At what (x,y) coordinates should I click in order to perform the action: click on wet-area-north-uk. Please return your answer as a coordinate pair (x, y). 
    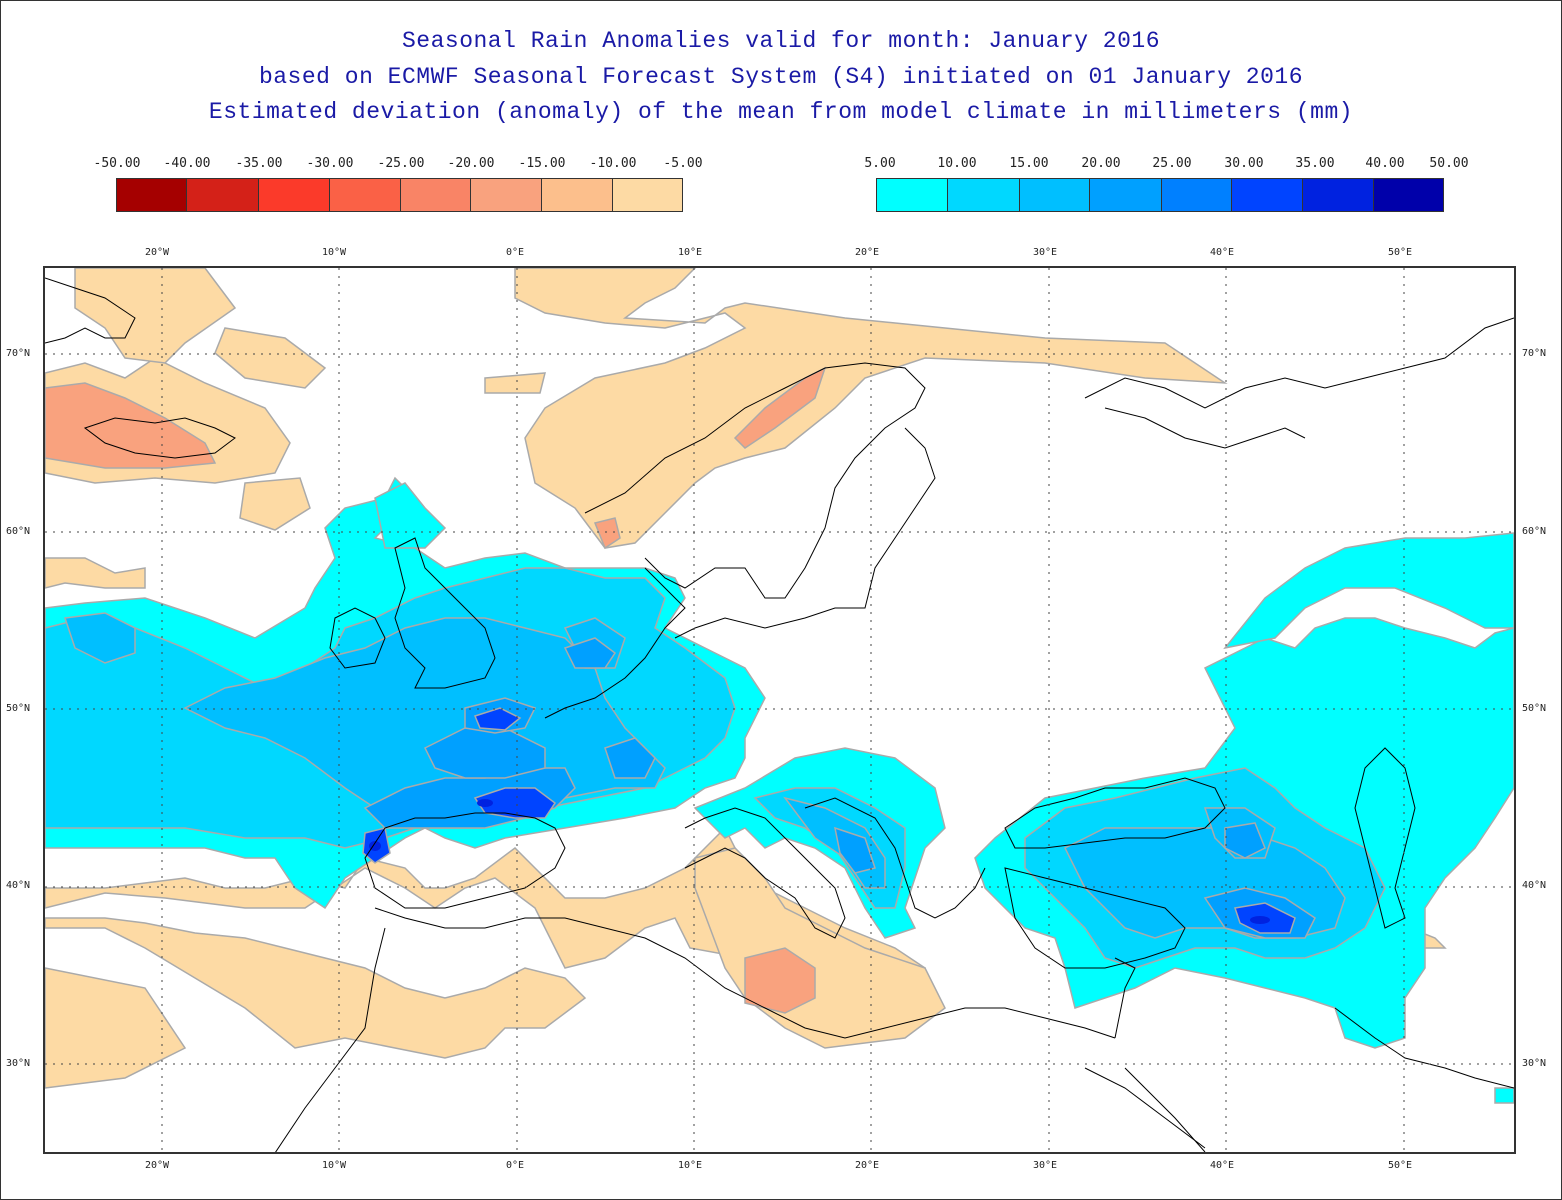
    Looking at the image, I should click on (410, 515).